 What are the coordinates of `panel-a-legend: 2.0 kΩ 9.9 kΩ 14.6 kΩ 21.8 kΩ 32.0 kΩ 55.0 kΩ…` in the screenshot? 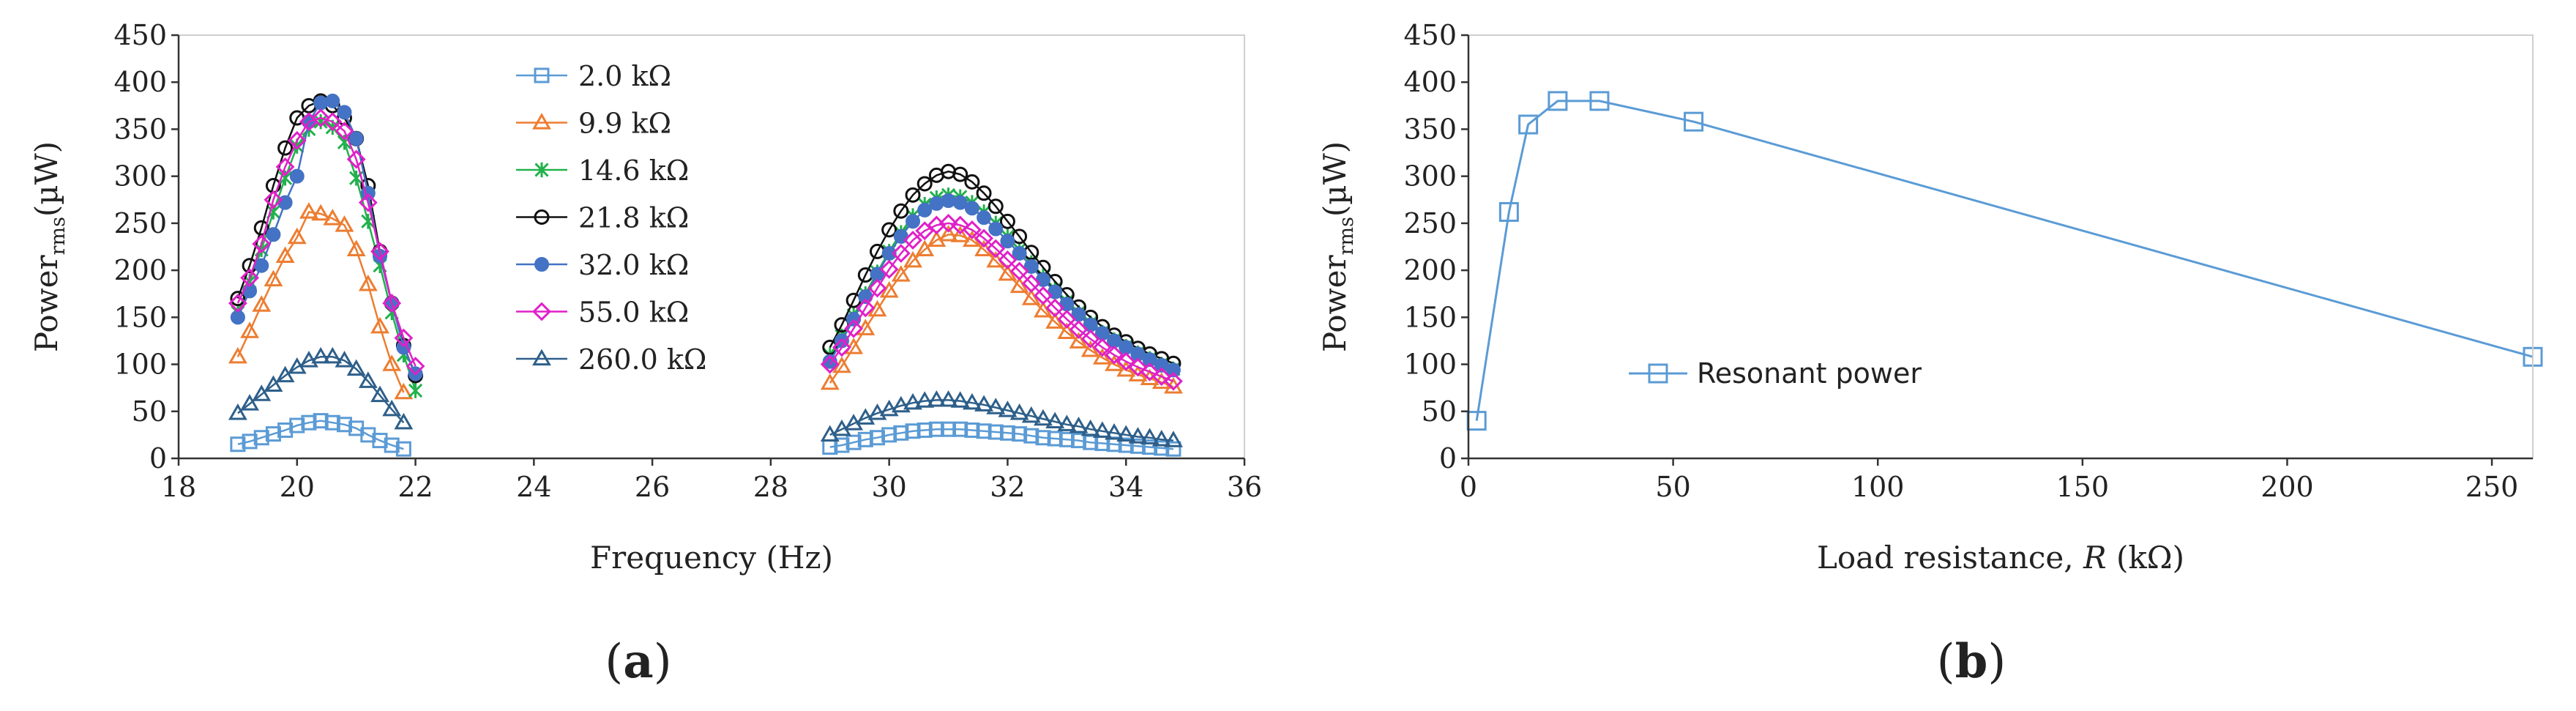 It's located at (611, 218).